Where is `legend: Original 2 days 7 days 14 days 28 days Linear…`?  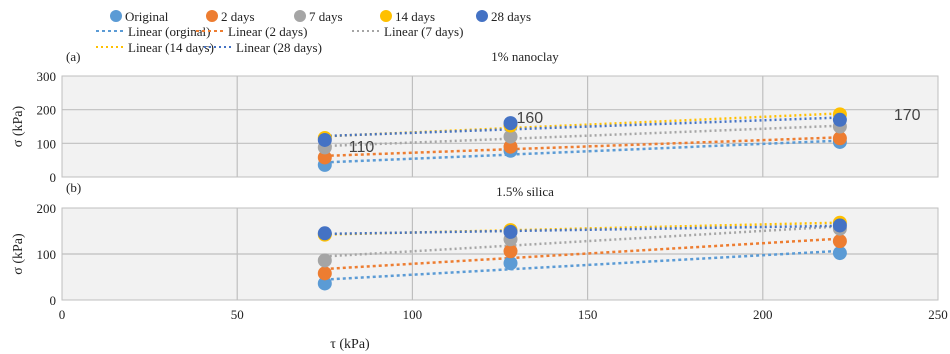
legend: Original 2 days 7 days 14 days 28 days Linear… is located at coordinates (313, 32).